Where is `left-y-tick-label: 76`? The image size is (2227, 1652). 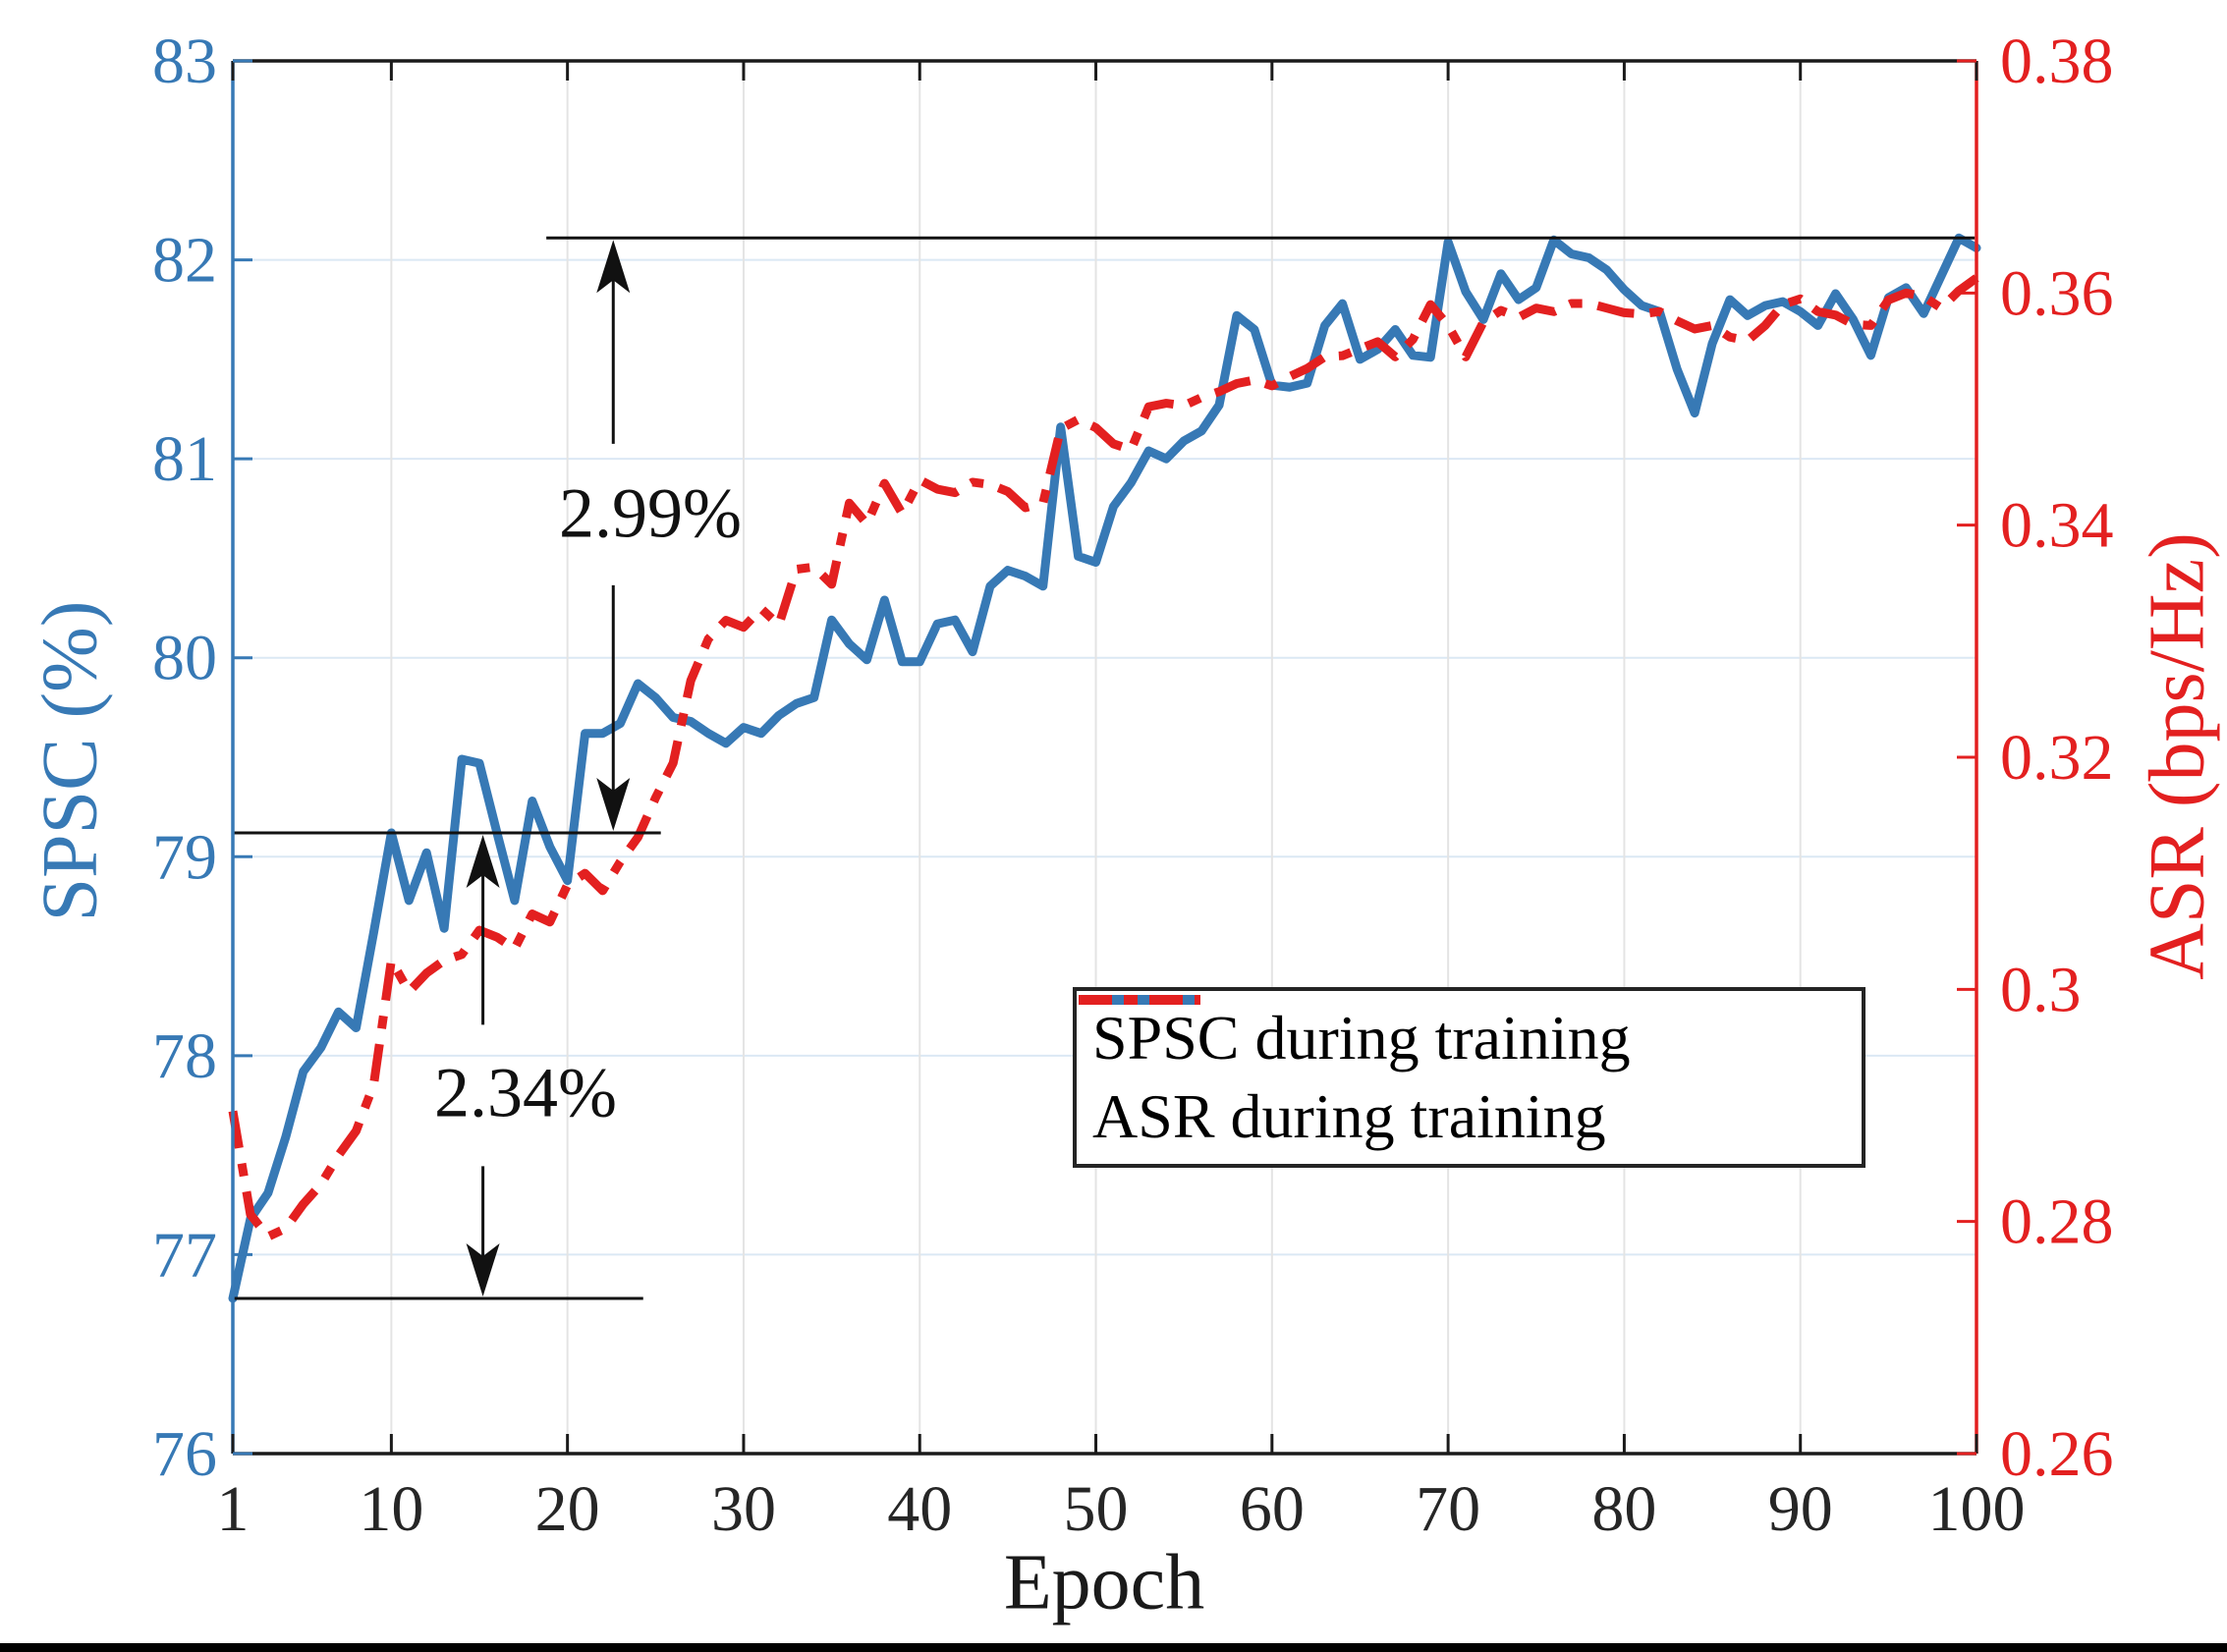 left-y-tick-label: 76 is located at coordinates (184, 1454).